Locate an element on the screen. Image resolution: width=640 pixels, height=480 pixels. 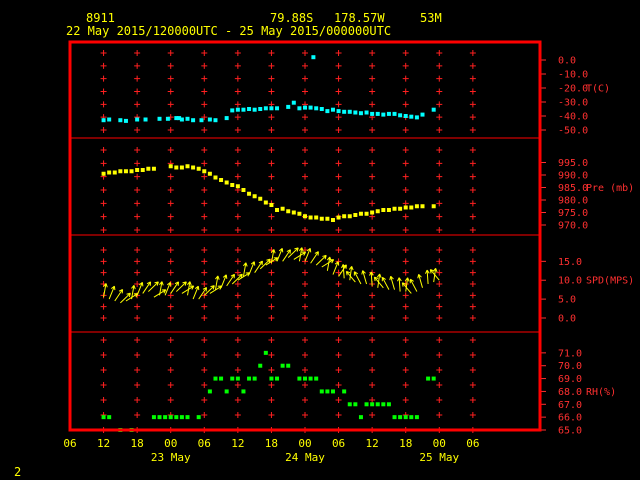
y-tick-label: 975.0 is located at coordinates (573, 213).